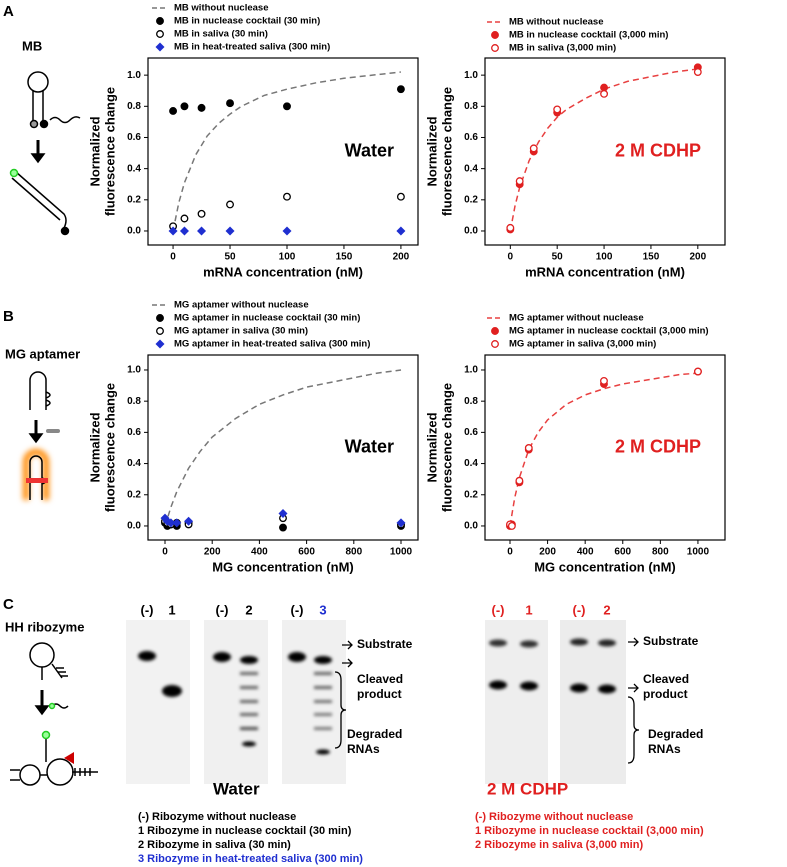 The width and height of the screenshot is (787, 867). I want to click on panel-title: MB, so click(32, 45).